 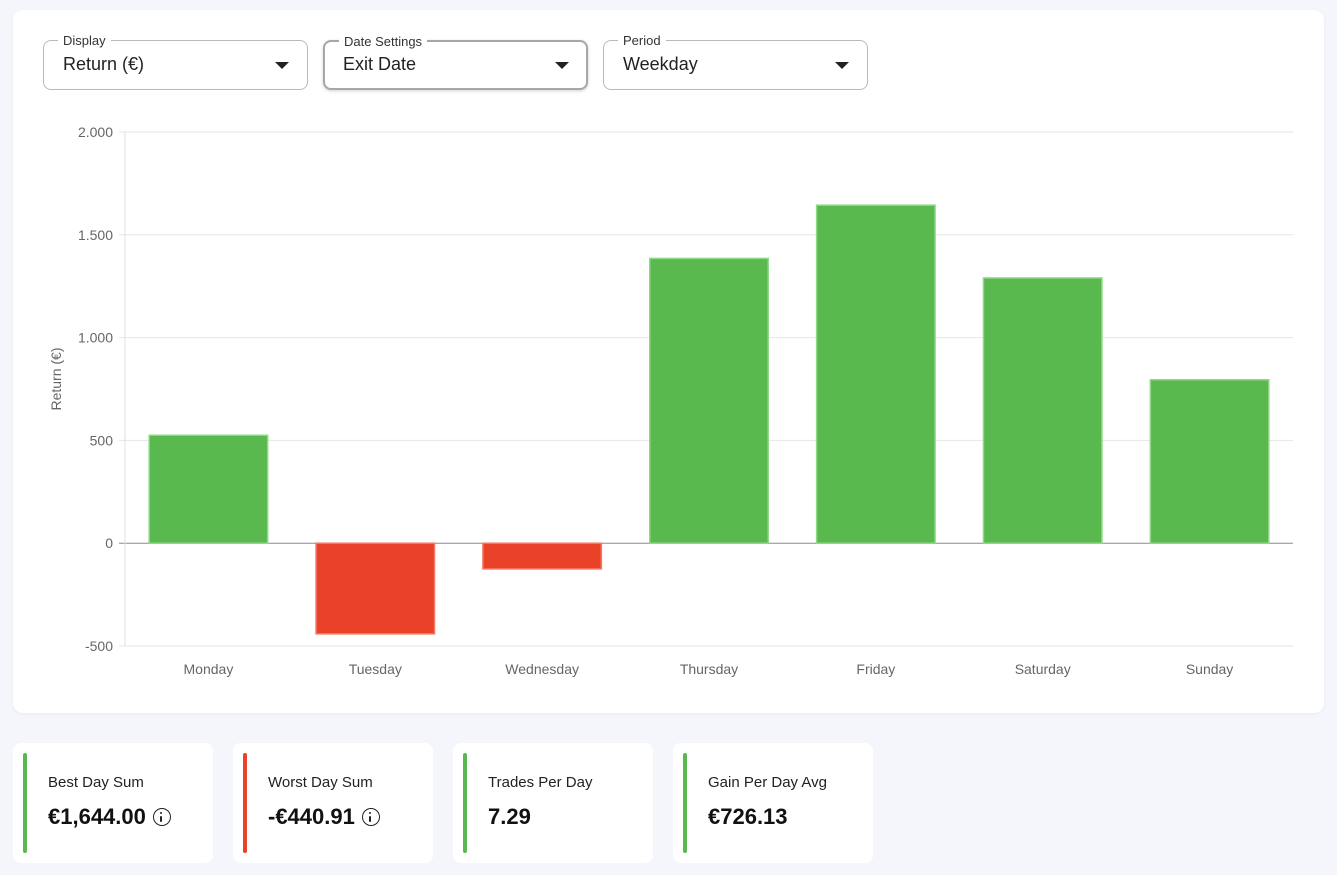 What do you see at coordinates (542, 556) in the screenshot?
I see `bar-wednesday` at bounding box center [542, 556].